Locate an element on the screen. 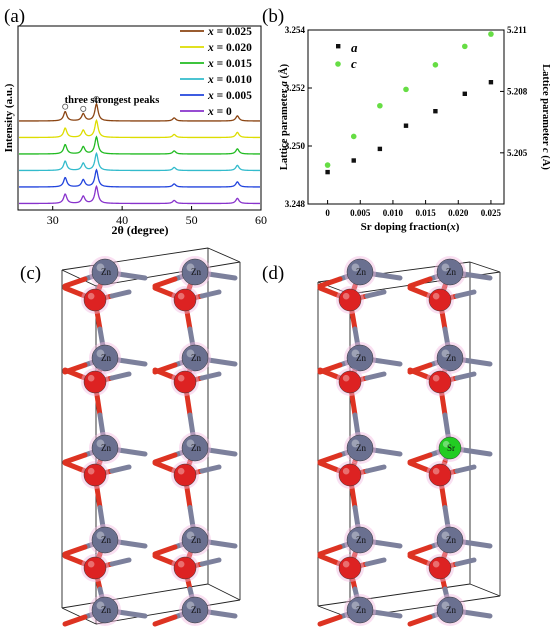  atoms-d: Zn Zn Zn Zn Zn Zn Zn Sr Zn Zn is located at coordinates (401, 441).